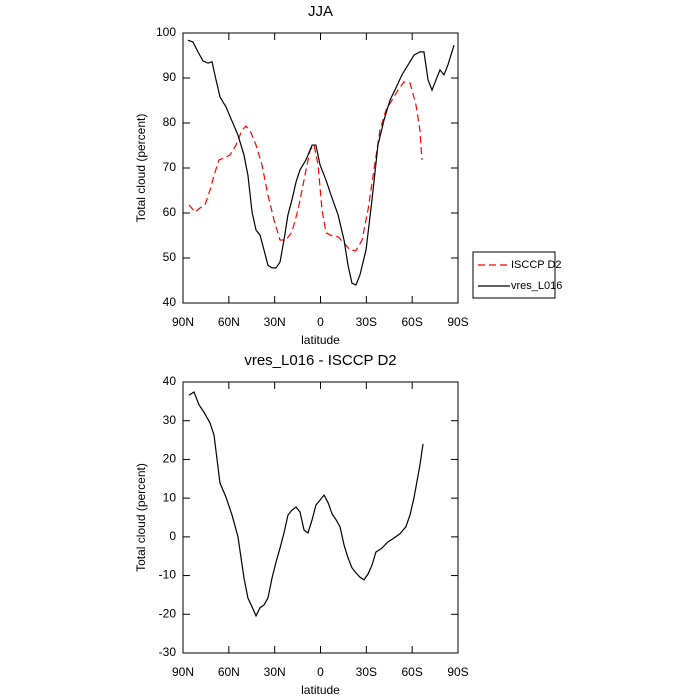  I want to click on y-tick-label: 70, so click(170, 167).